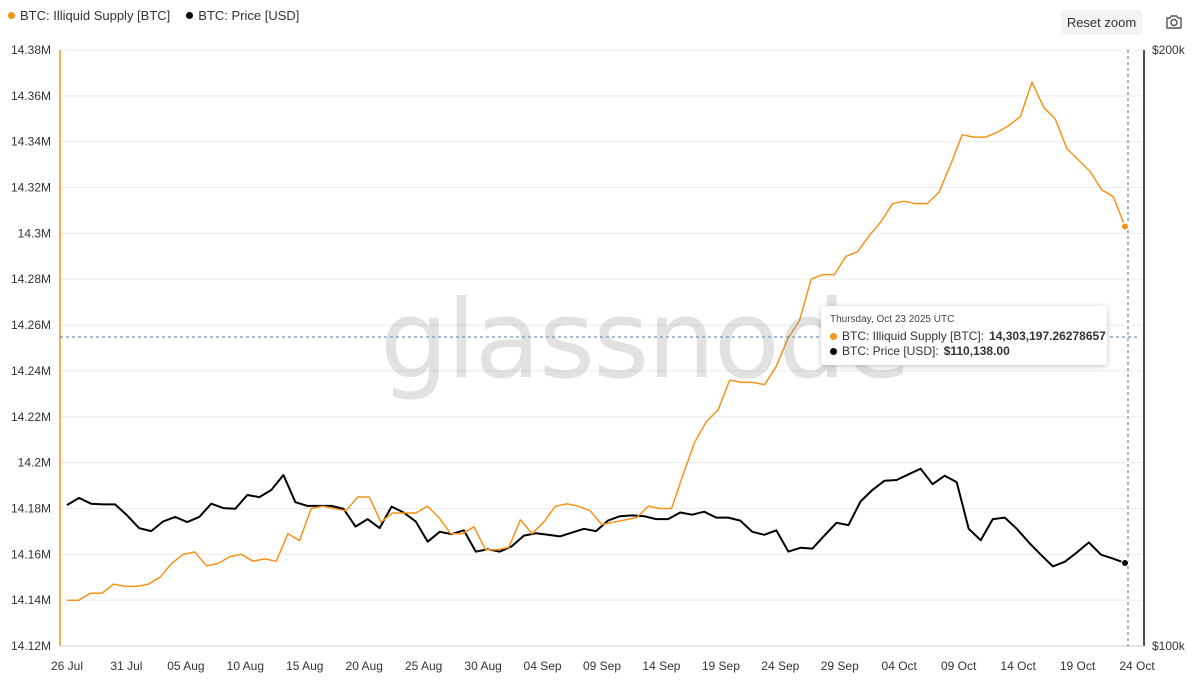 The image size is (1199, 687). I want to click on left-y-tick-label: 14.36M, so click(31, 96).